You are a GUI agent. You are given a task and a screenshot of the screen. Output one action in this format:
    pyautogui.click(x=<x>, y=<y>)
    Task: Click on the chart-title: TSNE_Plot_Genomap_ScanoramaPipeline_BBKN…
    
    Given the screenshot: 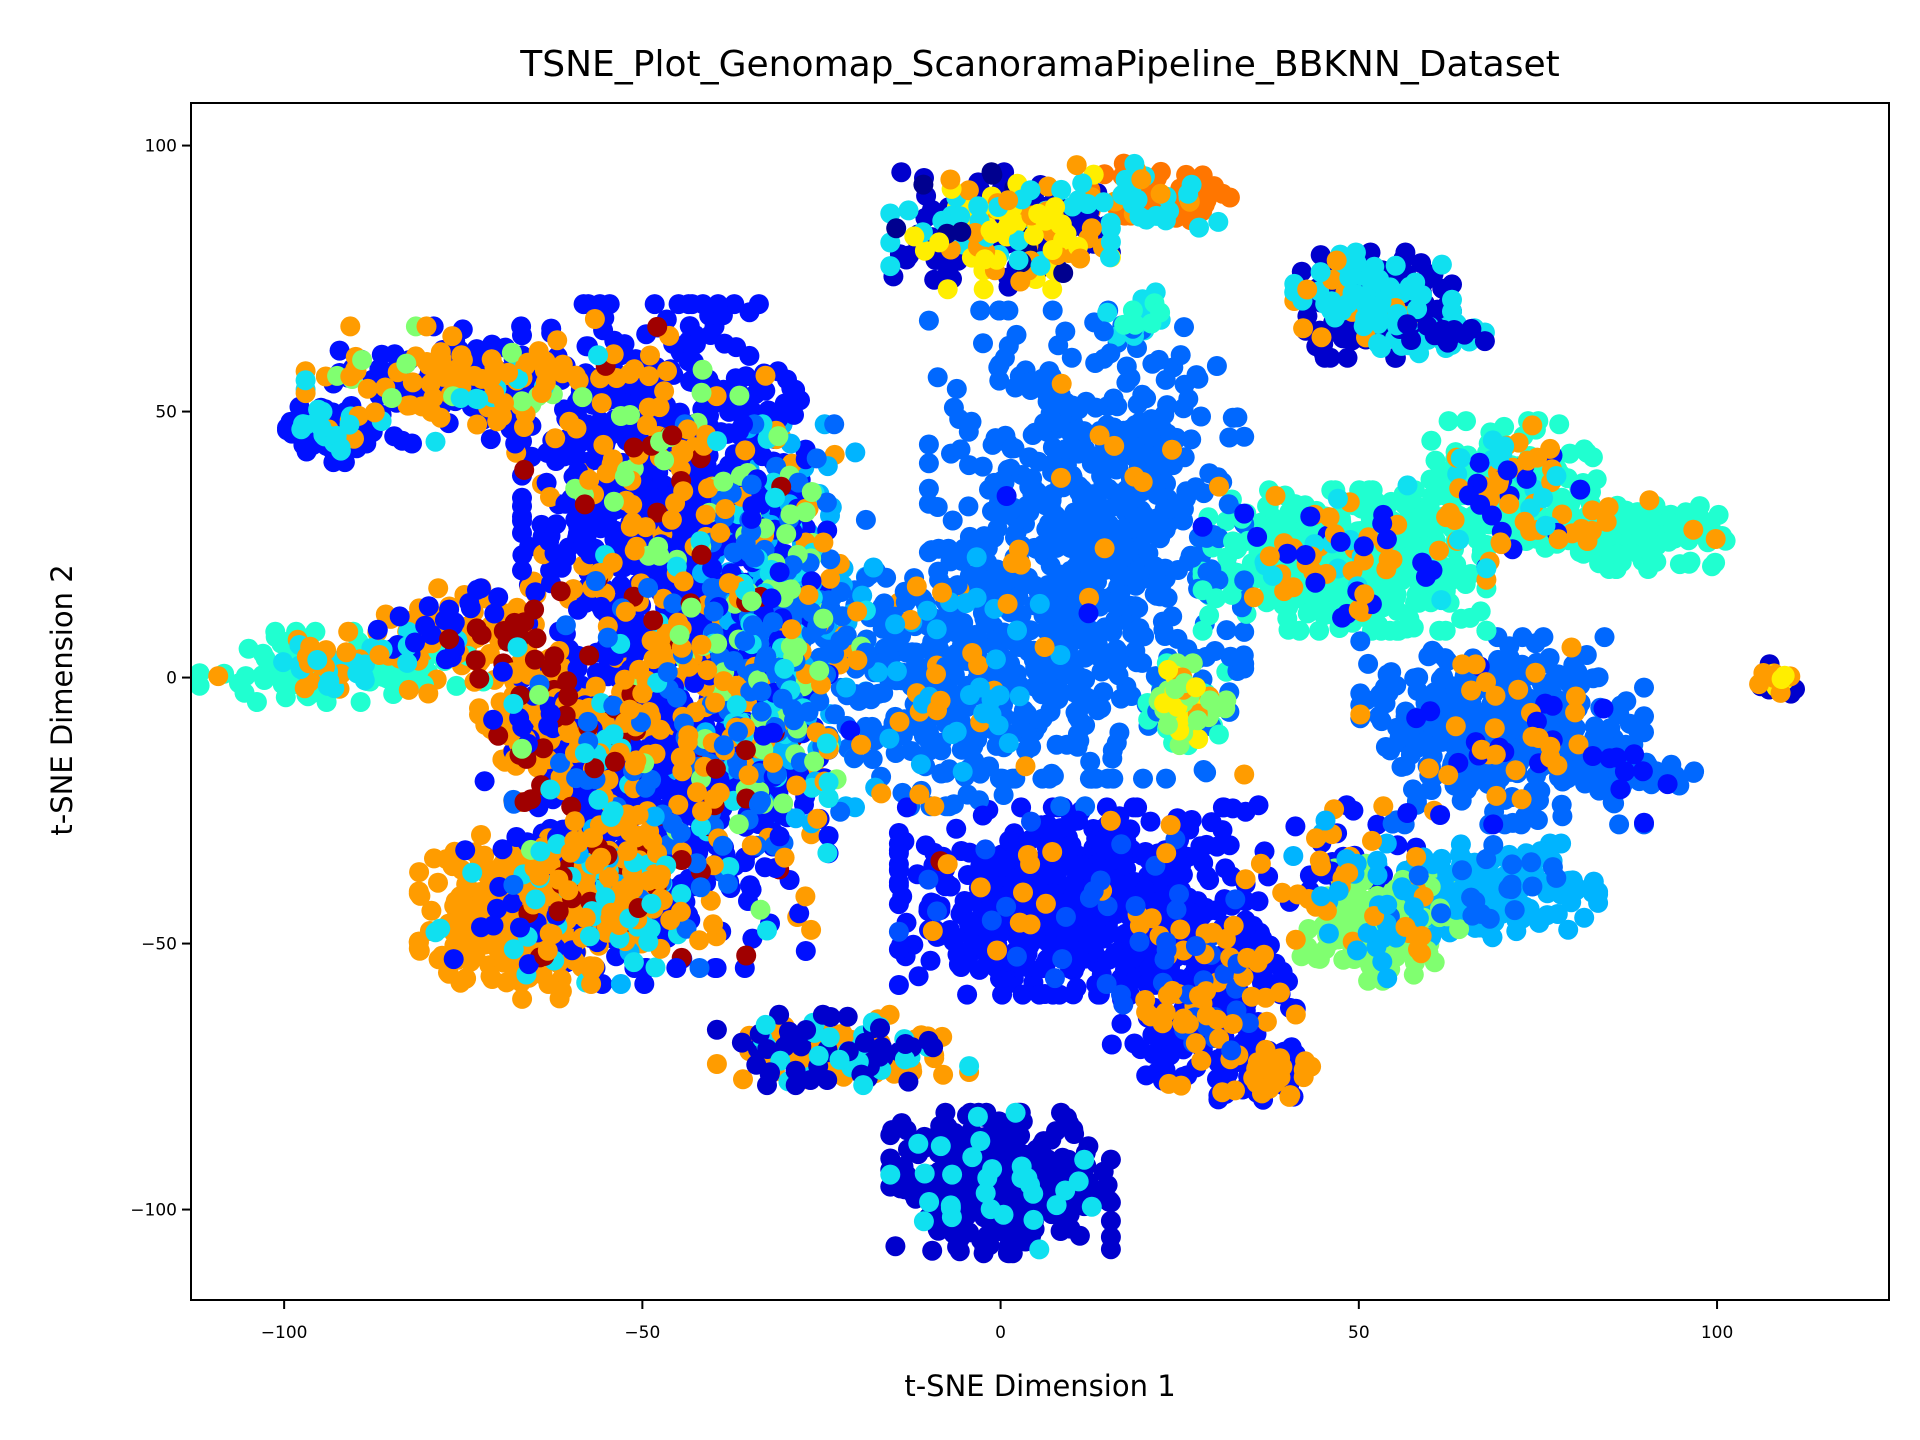 What is the action you would take?
    pyautogui.click(x=1039, y=64)
    